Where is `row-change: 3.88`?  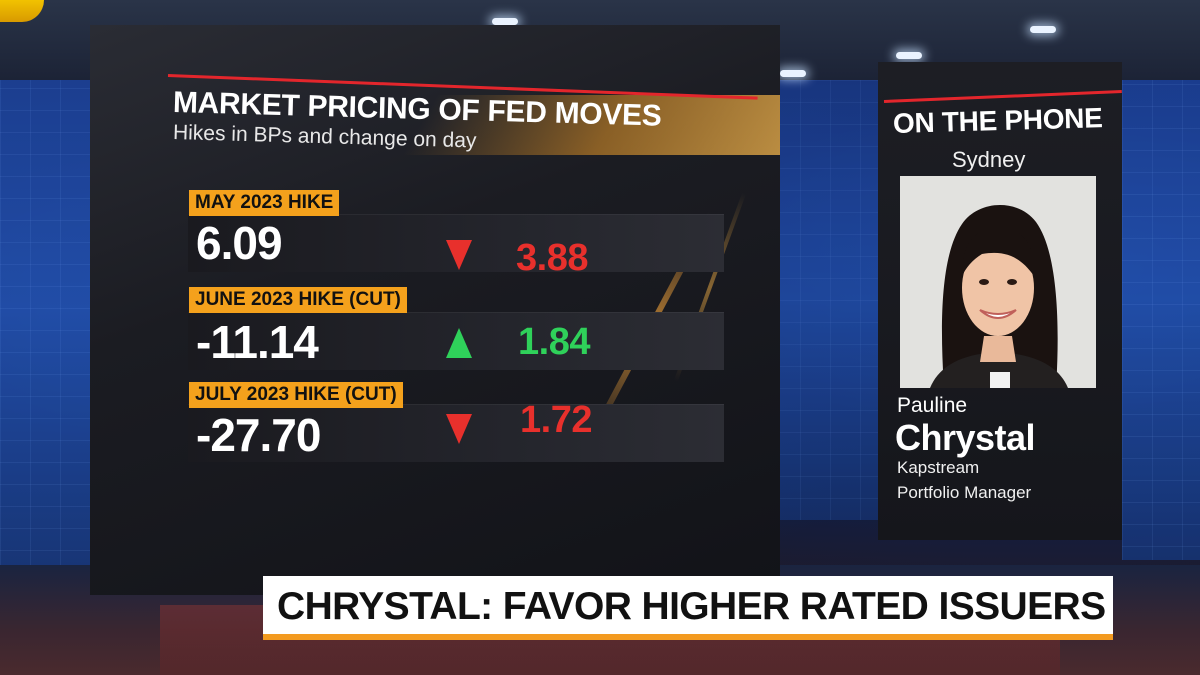
row-change: 3.88 is located at coordinates (552, 258).